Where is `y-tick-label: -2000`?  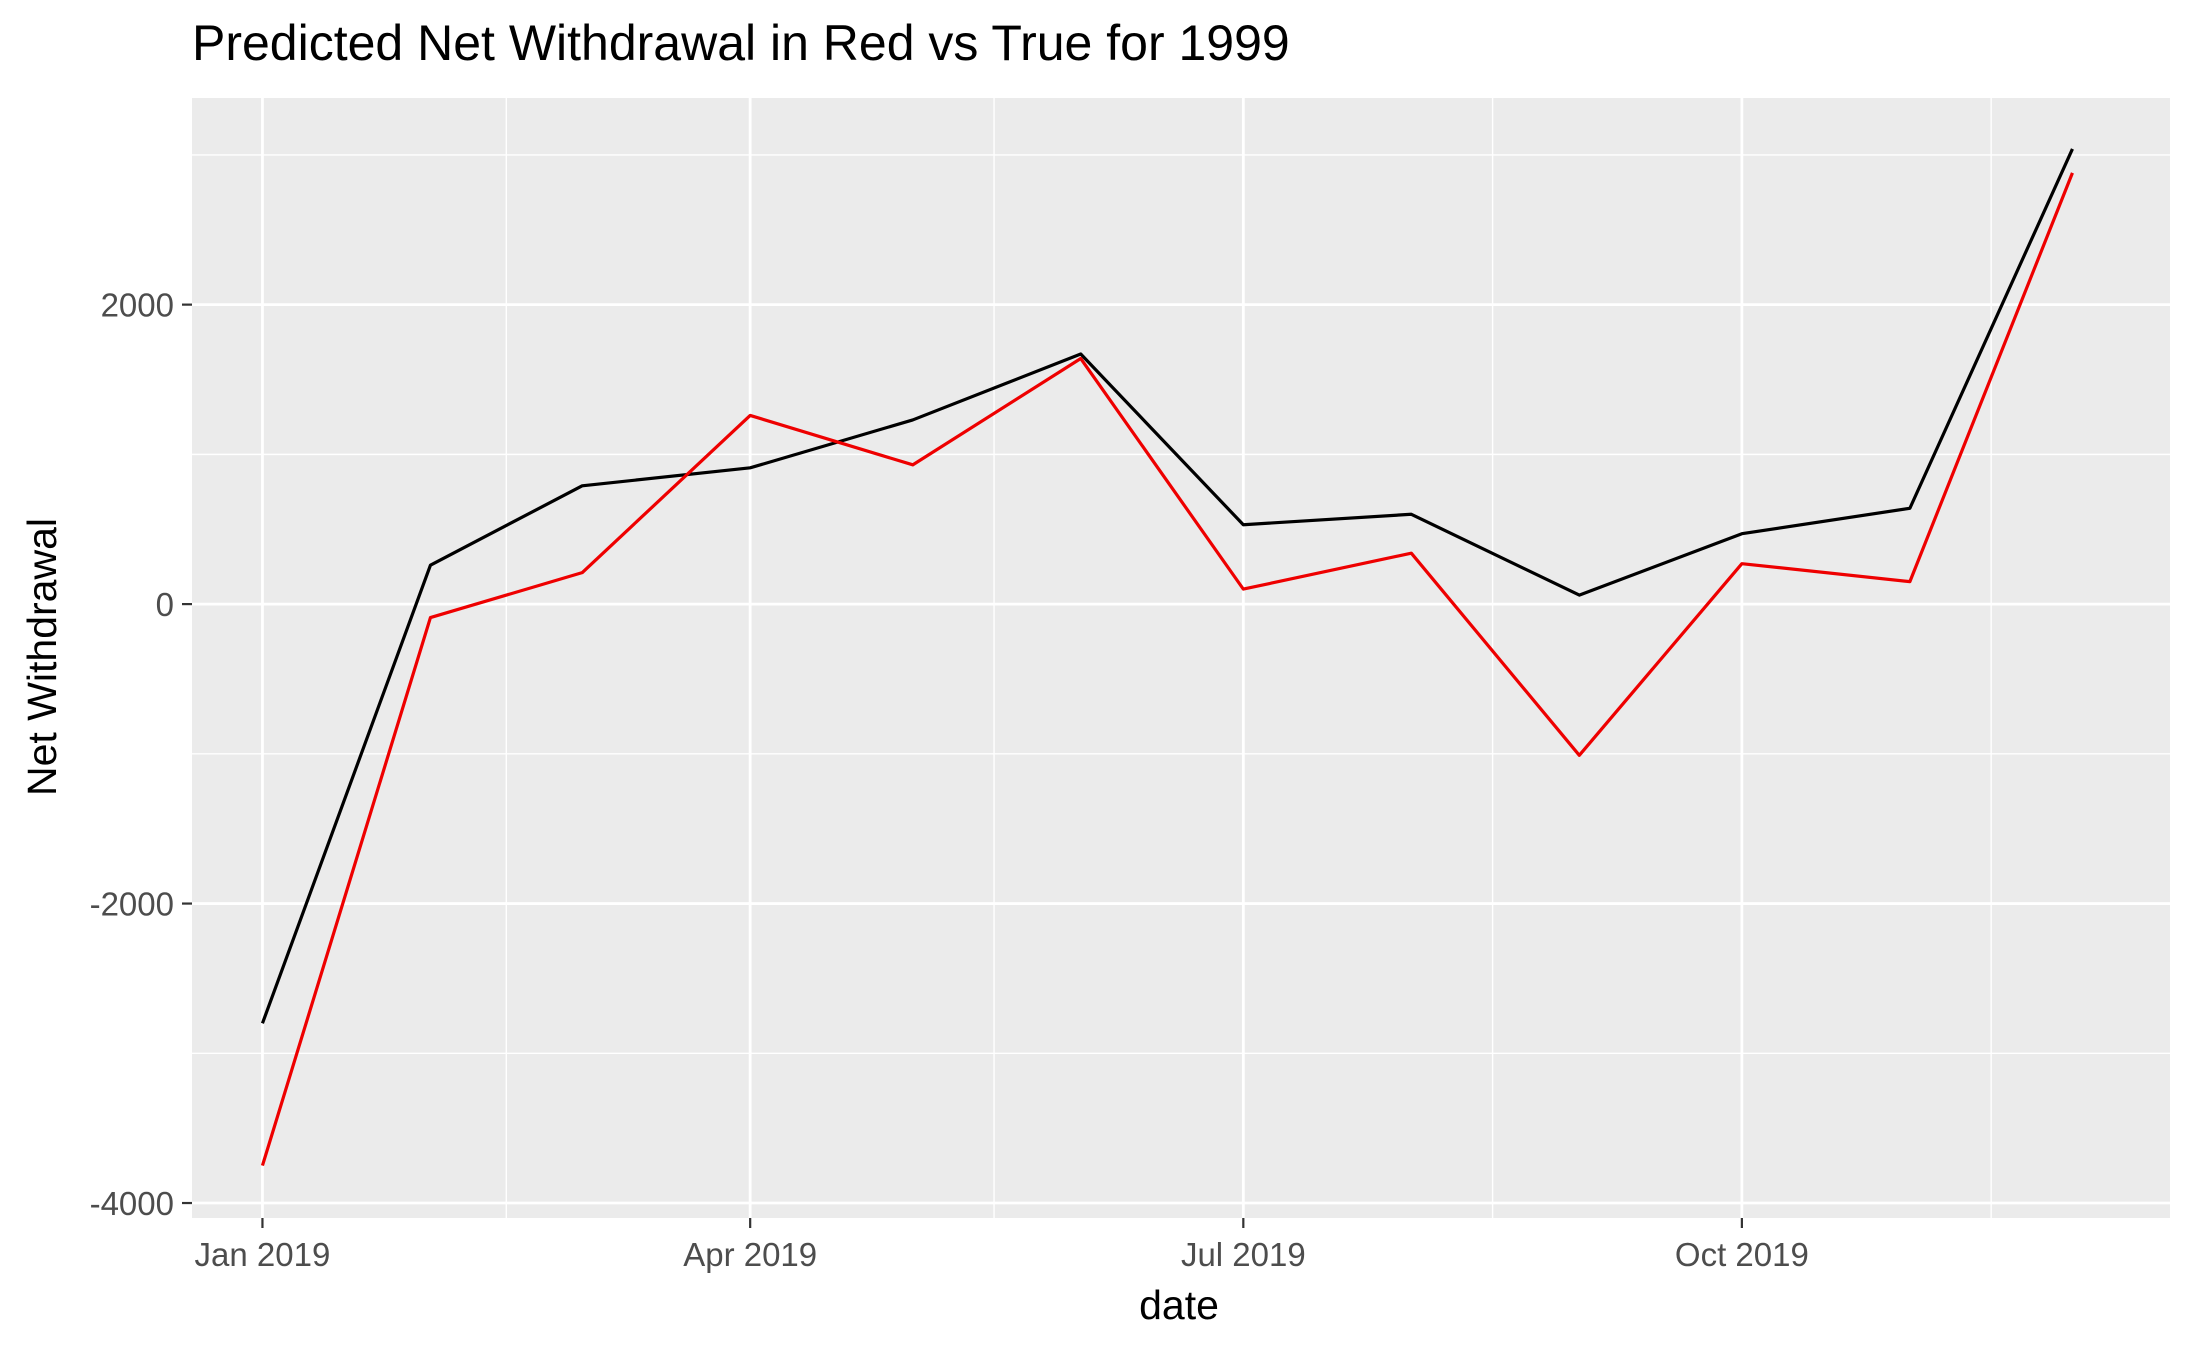 y-tick-label: -2000 is located at coordinates (132, 904).